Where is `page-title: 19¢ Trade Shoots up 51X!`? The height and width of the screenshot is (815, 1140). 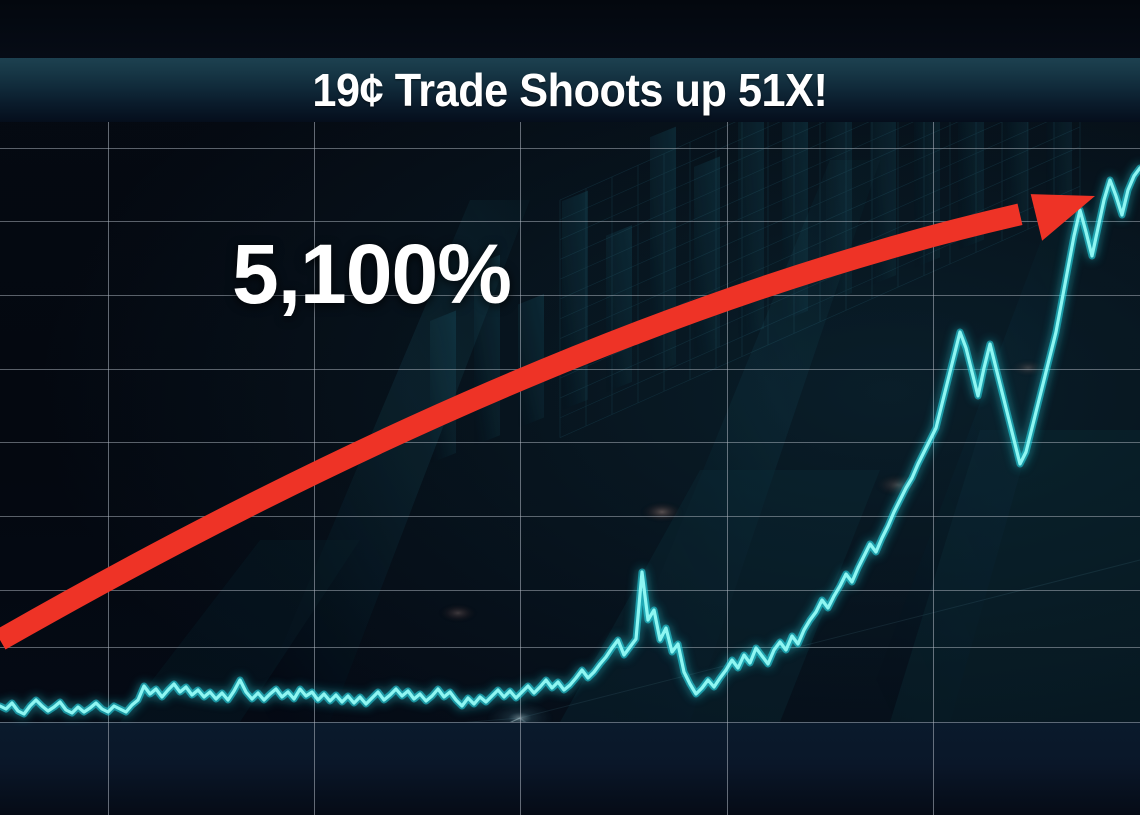 page-title: 19¢ Trade Shoots up 51X! is located at coordinates (570, 90).